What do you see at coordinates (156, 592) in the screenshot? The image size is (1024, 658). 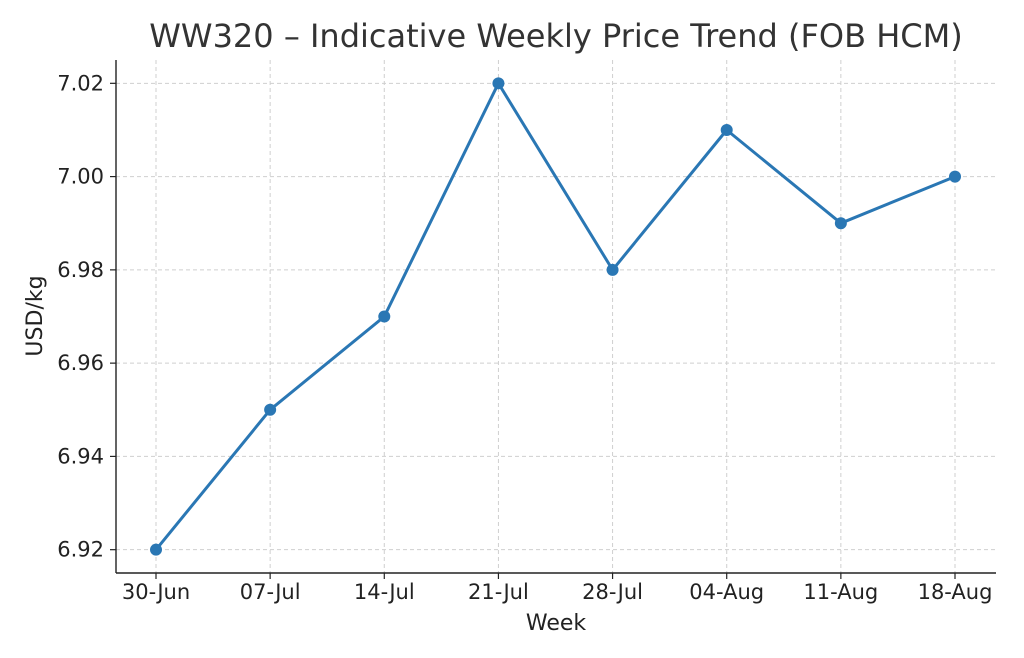 I see `x-tick-label: 30-Jun` at bounding box center [156, 592].